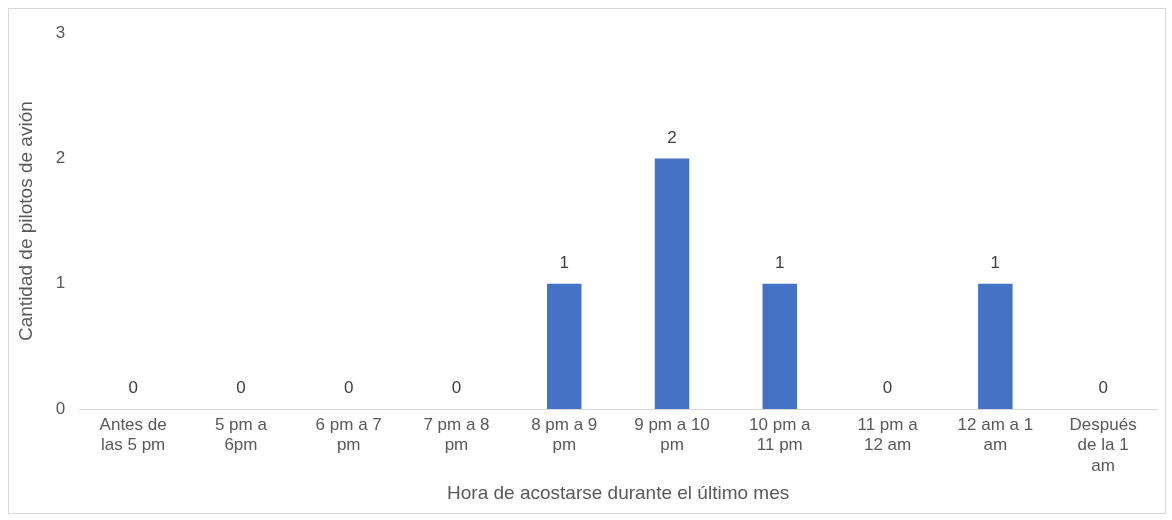  I want to click on x-tick-label: Antes de las 5 pm, so click(133, 434).